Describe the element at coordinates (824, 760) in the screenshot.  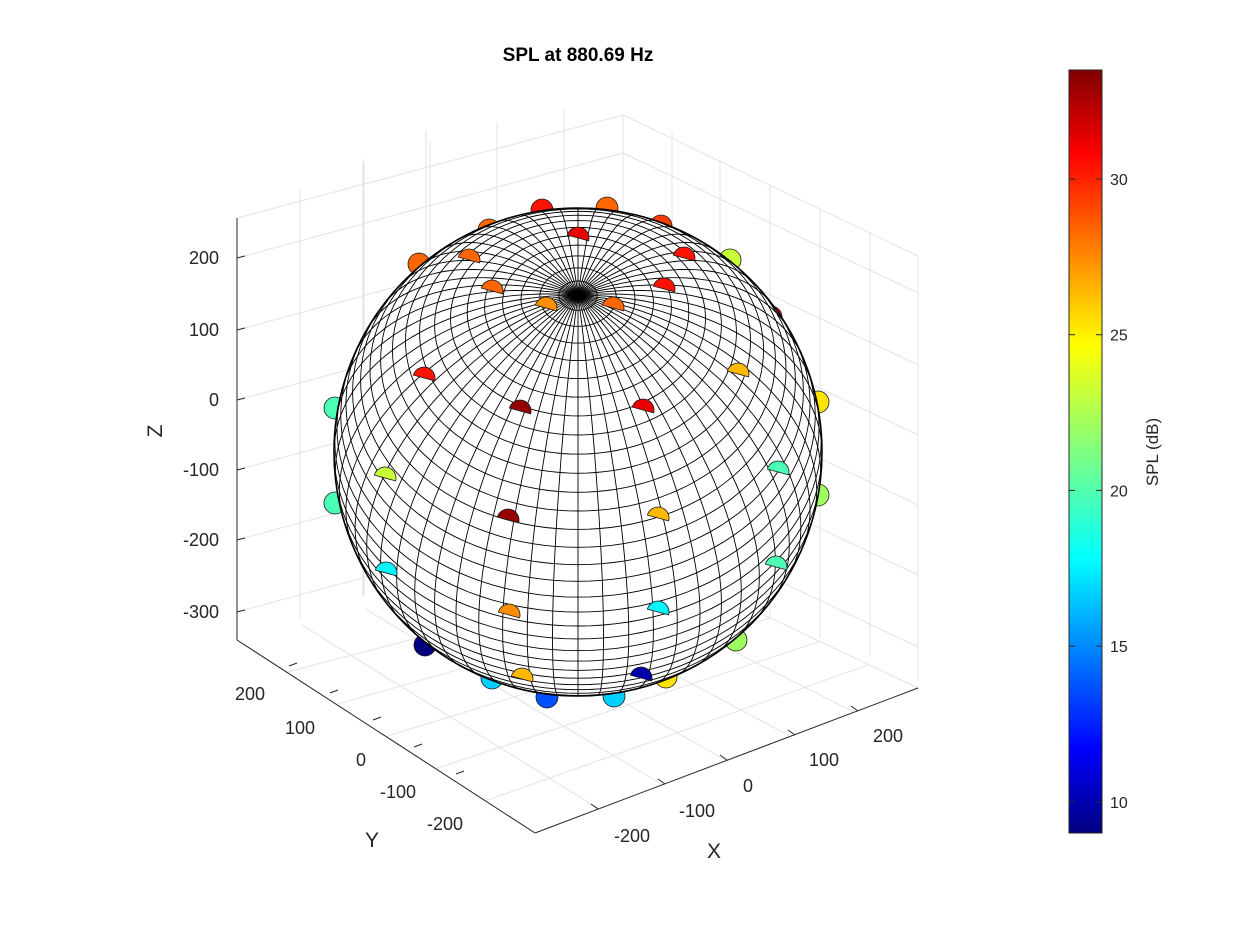
I see `x-tick-label: 100` at that location.